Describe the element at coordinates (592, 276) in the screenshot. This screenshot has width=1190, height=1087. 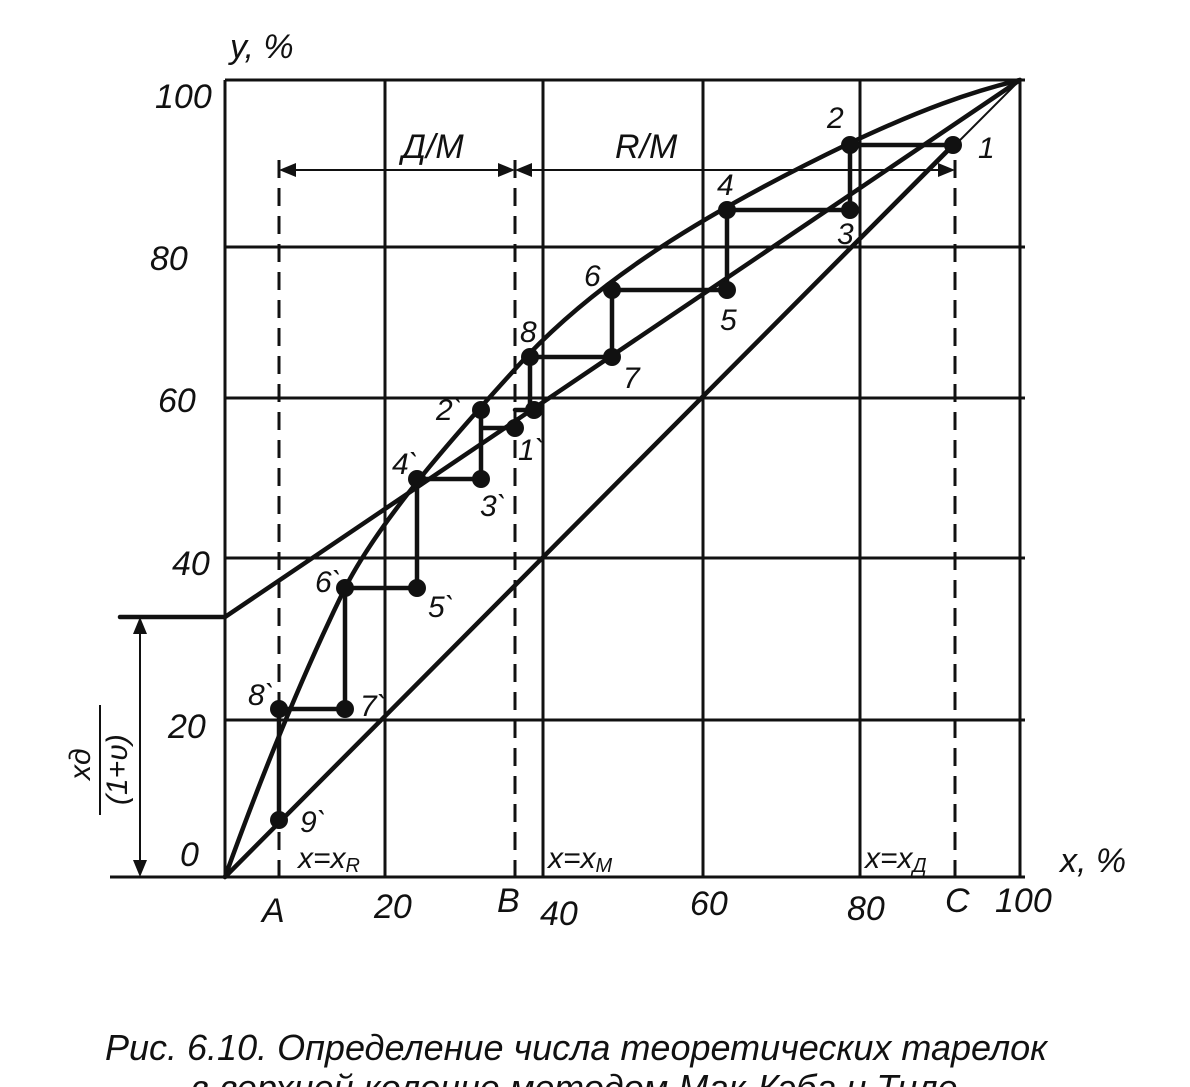
I see `label-point-6: 6` at that location.